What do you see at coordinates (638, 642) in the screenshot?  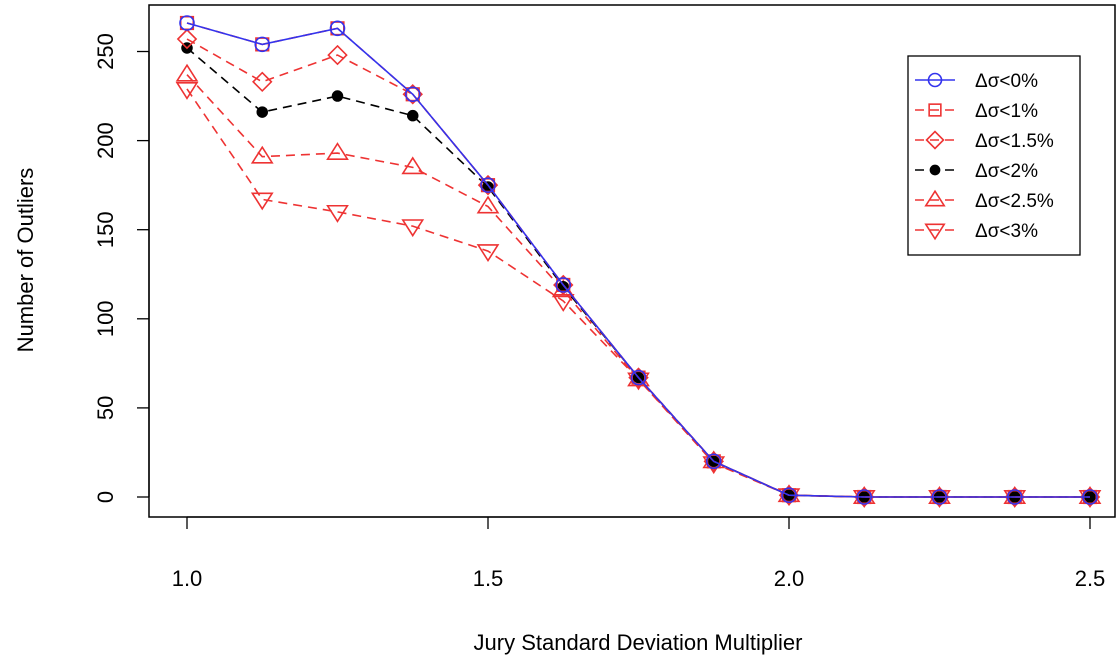 I see `x-axis-label: Jury Standard Deviation Multiplier` at bounding box center [638, 642].